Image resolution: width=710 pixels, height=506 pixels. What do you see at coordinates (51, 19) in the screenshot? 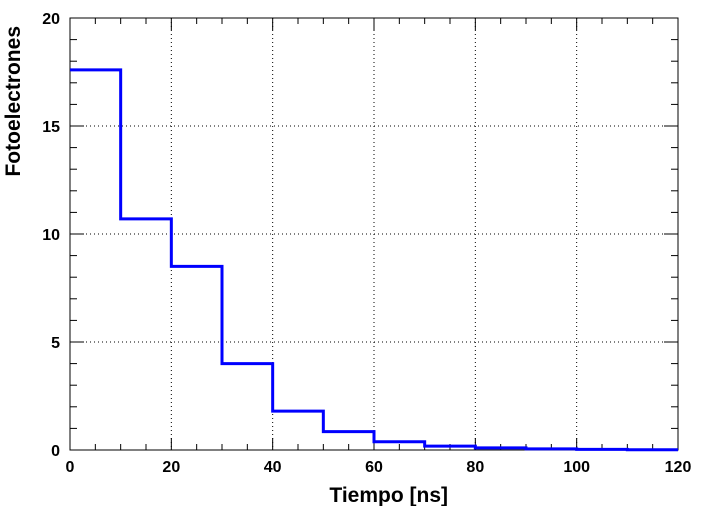
I see `y-tick-label: 20` at bounding box center [51, 19].